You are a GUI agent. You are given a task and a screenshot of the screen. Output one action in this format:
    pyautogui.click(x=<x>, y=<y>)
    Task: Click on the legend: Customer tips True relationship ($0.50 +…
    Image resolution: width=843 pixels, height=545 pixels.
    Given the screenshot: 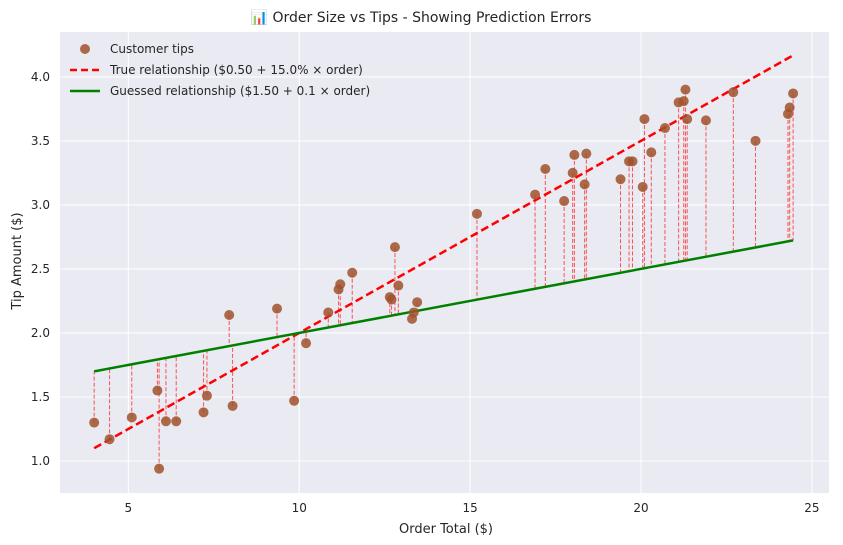 What is the action you would take?
    pyautogui.click(x=220, y=70)
    